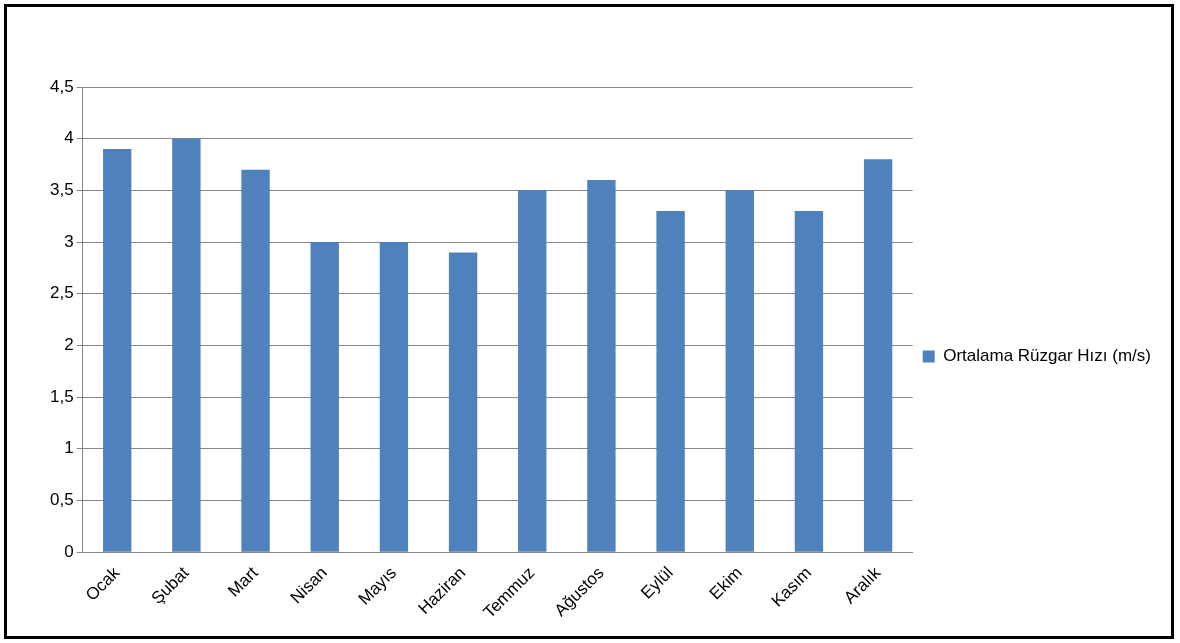 This screenshot has width=1180, height=643. Describe the element at coordinates (69, 551) in the screenshot. I see `y-tick-label: 0` at that location.